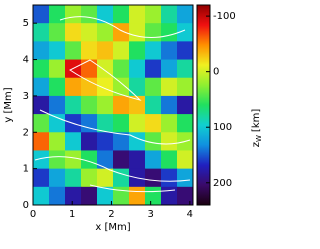 This screenshot has width=320, height=249. I want to click on y-axis-label: y [Mm], so click(8, 104).